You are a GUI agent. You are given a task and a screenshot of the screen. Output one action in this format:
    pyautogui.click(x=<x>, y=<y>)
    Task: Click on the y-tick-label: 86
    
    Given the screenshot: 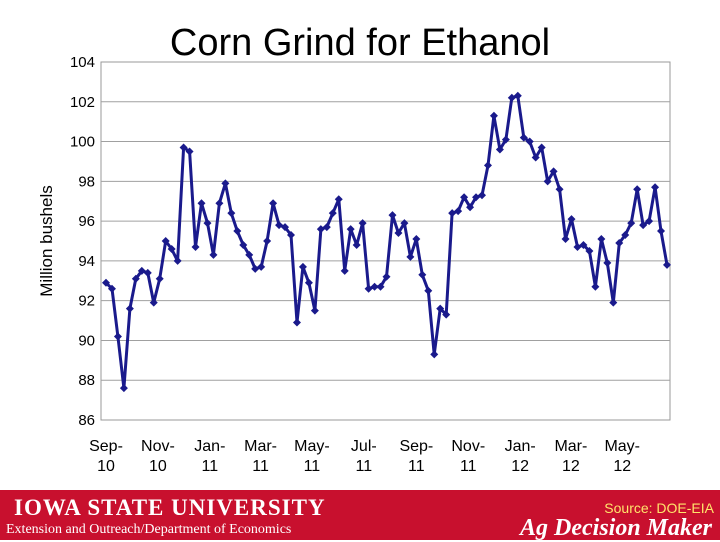 What is the action you would take?
    pyautogui.click(x=86, y=420)
    